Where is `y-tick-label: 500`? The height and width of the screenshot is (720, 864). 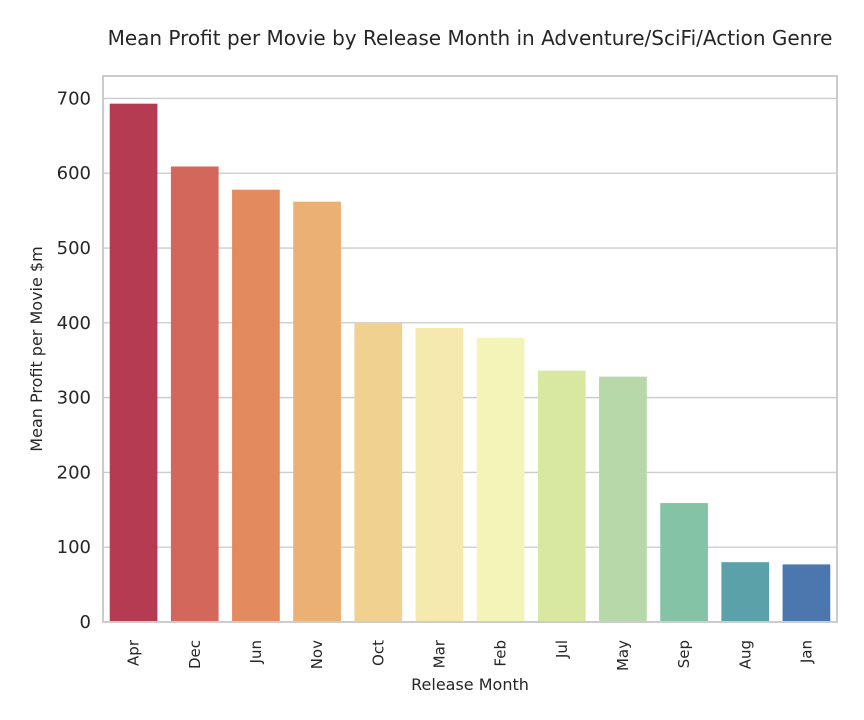
y-tick-label: 500 is located at coordinates (74, 248).